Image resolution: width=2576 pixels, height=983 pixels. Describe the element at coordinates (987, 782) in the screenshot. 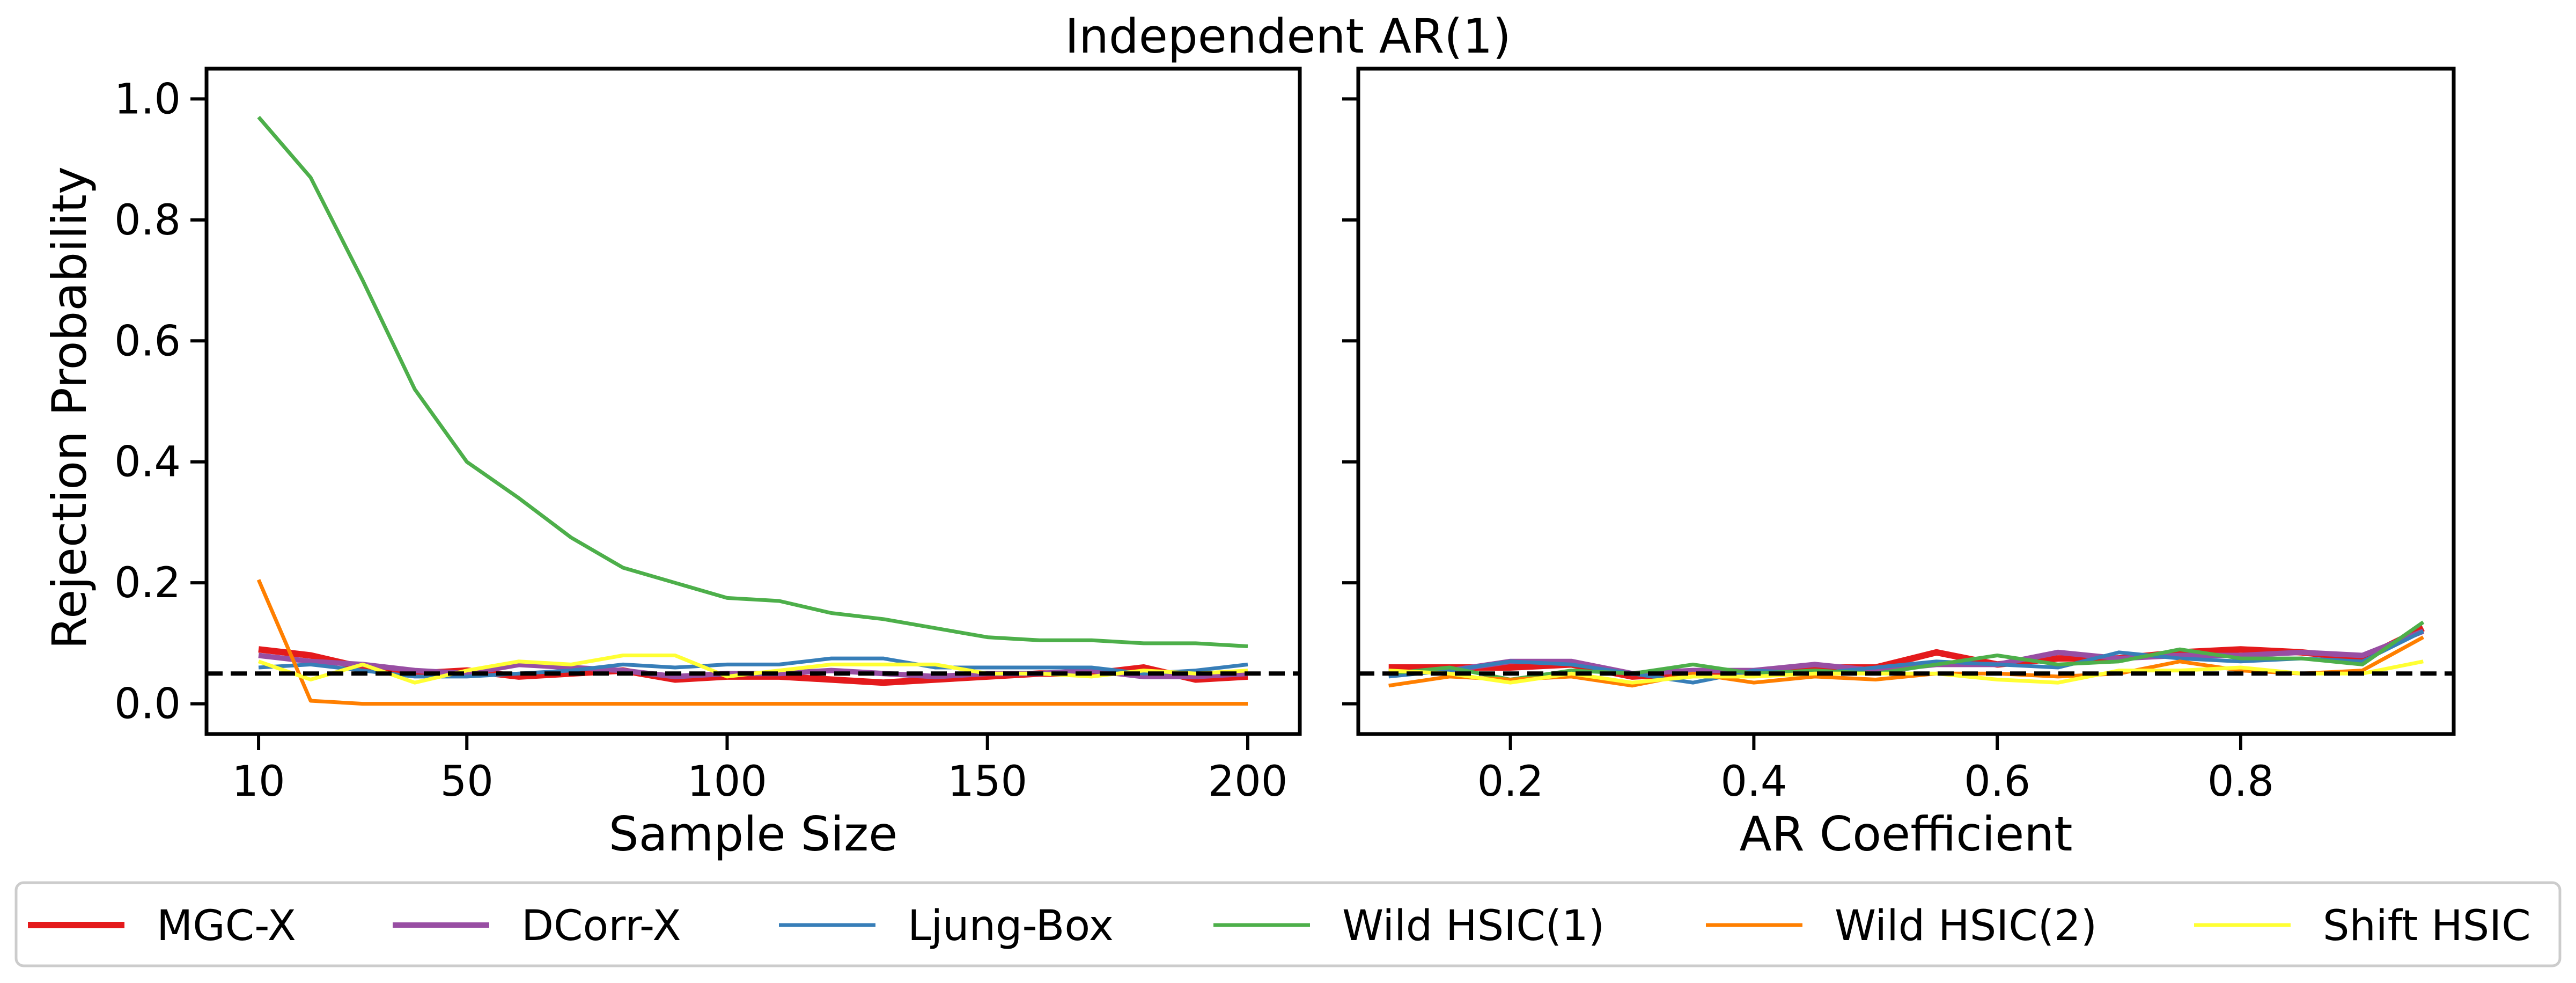

I see `x-tick-label: 150` at that location.